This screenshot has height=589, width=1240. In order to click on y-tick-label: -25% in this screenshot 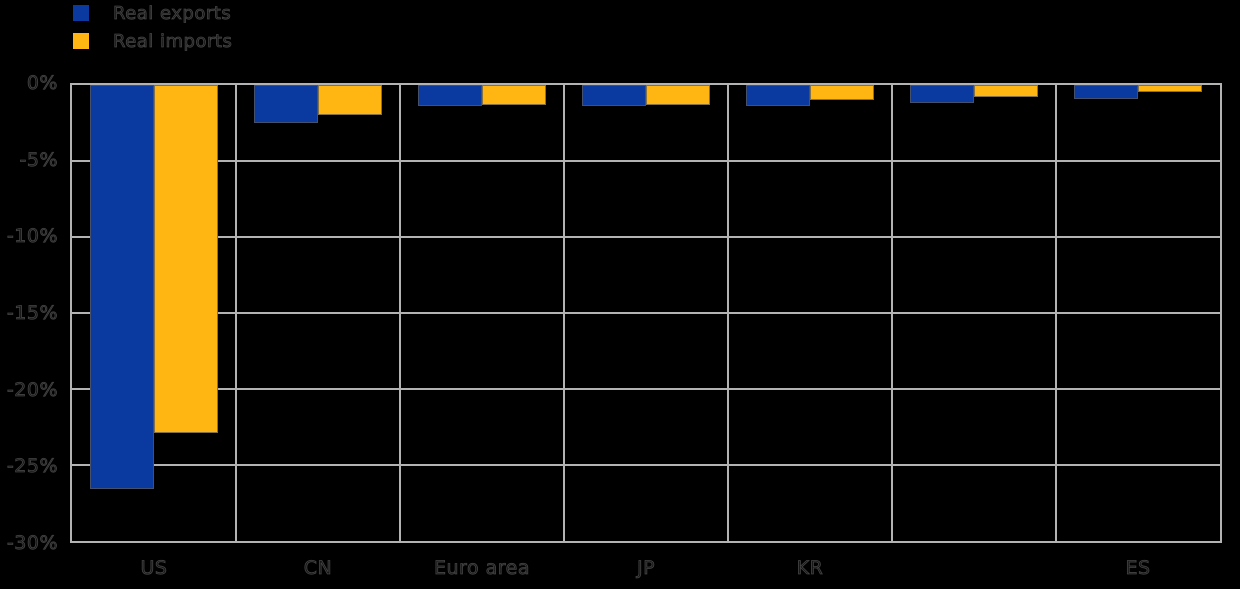, I will do `click(32, 466)`.